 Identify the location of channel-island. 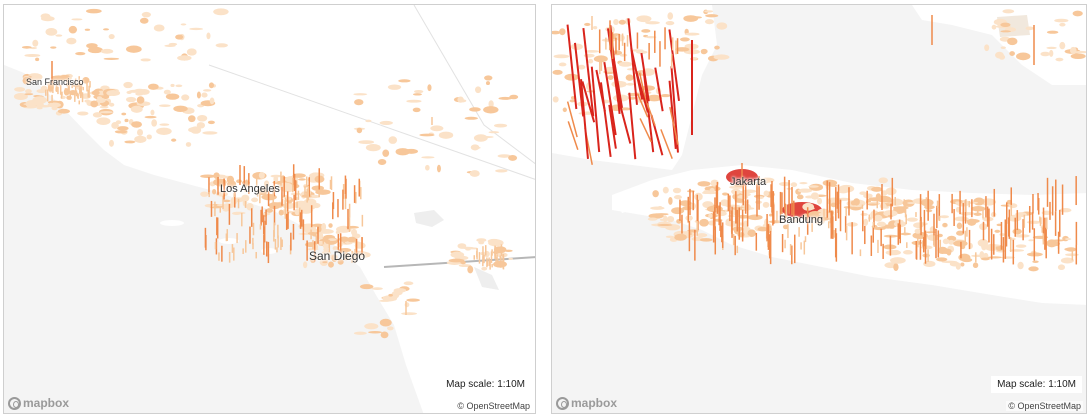
(172, 223).